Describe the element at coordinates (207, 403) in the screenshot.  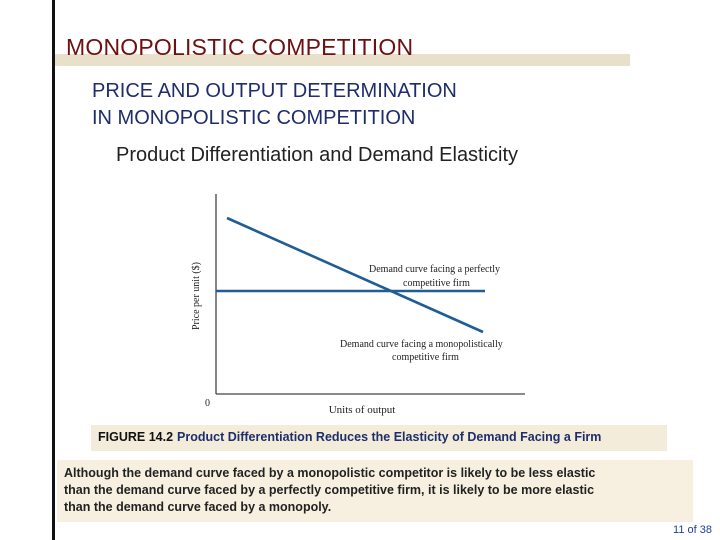
I see `origin-label: 0` at that location.